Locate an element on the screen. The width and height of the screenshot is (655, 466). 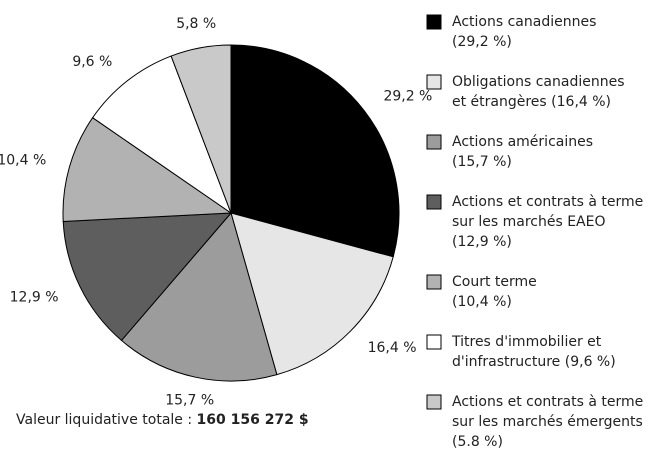
slice-label: 10,4 % is located at coordinates (23, 161).